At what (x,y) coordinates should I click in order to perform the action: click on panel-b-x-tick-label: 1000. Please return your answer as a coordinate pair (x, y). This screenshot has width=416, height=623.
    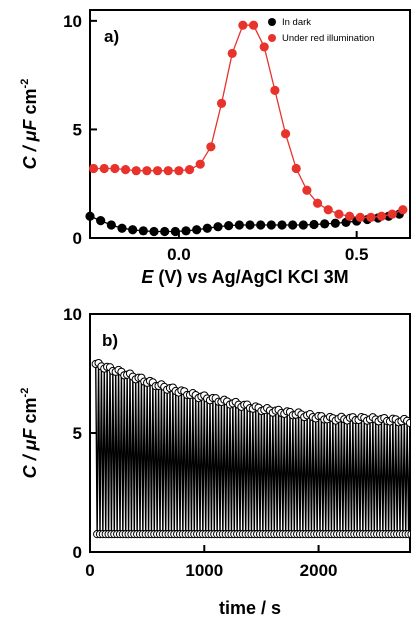
    Looking at the image, I should click on (204, 570).